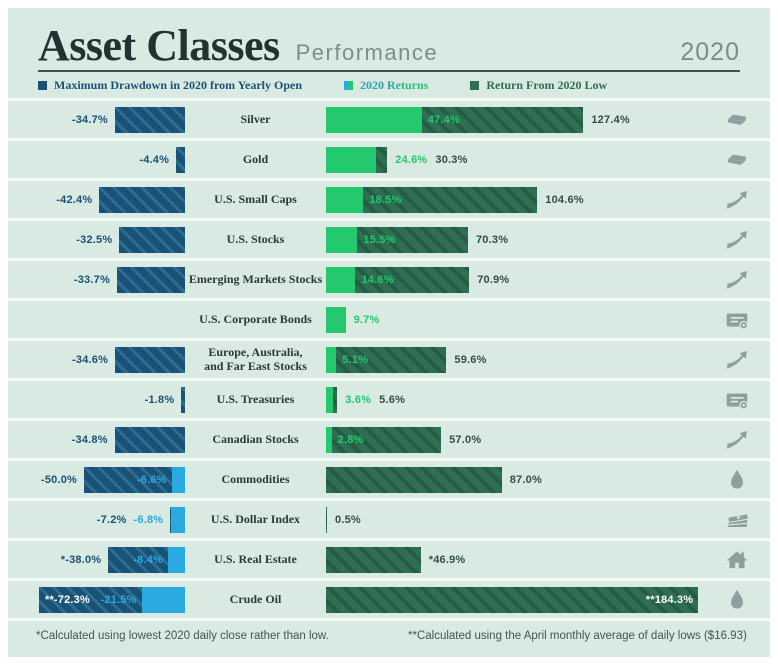 The height and width of the screenshot is (665, 778). What do you see at coordinates (443, 119) in the screenshot?
I see `return-value: 47.4%` at bounding box center [443, 119].